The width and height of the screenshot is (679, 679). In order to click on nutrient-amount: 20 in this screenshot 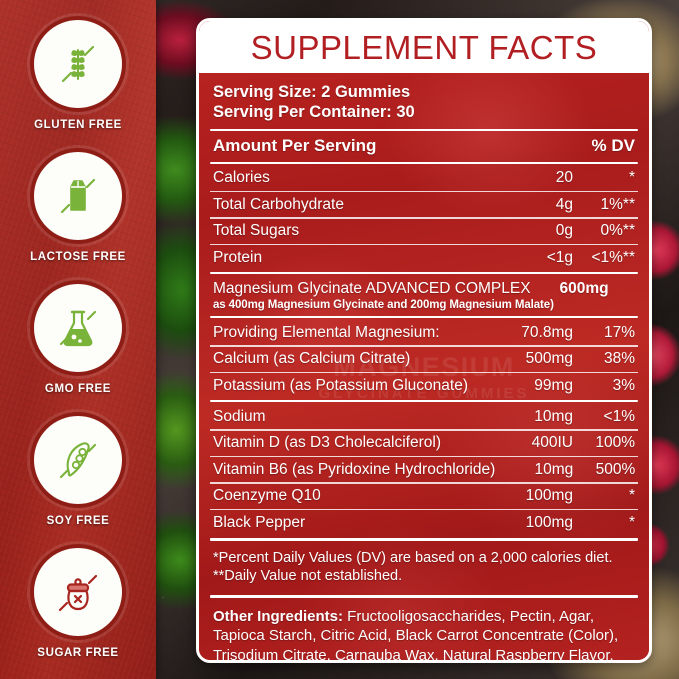, I will do `click(564, 178)`.